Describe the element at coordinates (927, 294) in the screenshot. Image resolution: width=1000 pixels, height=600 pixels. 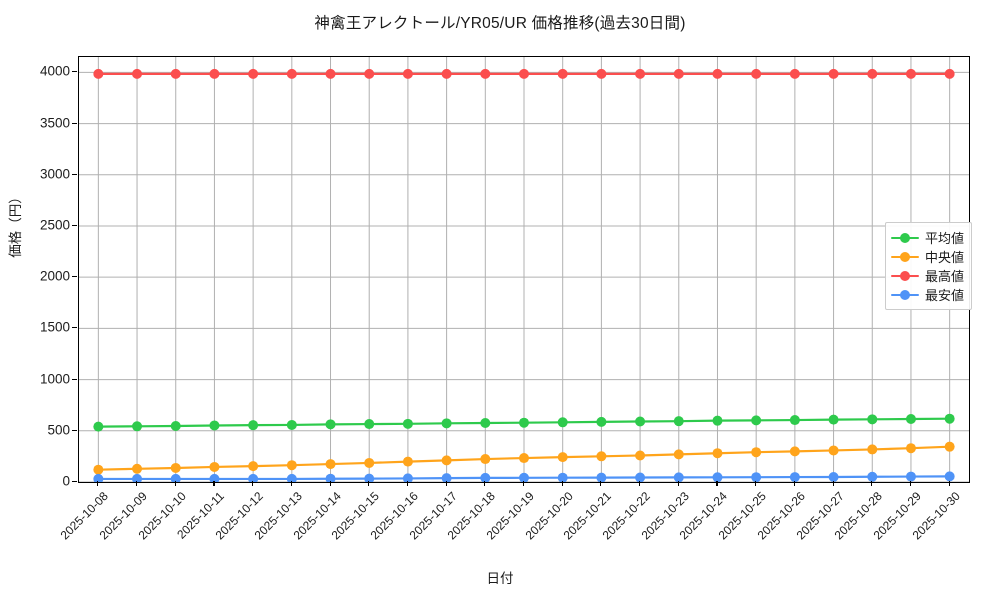
I see `legend-item-3: 最安値` at that location.